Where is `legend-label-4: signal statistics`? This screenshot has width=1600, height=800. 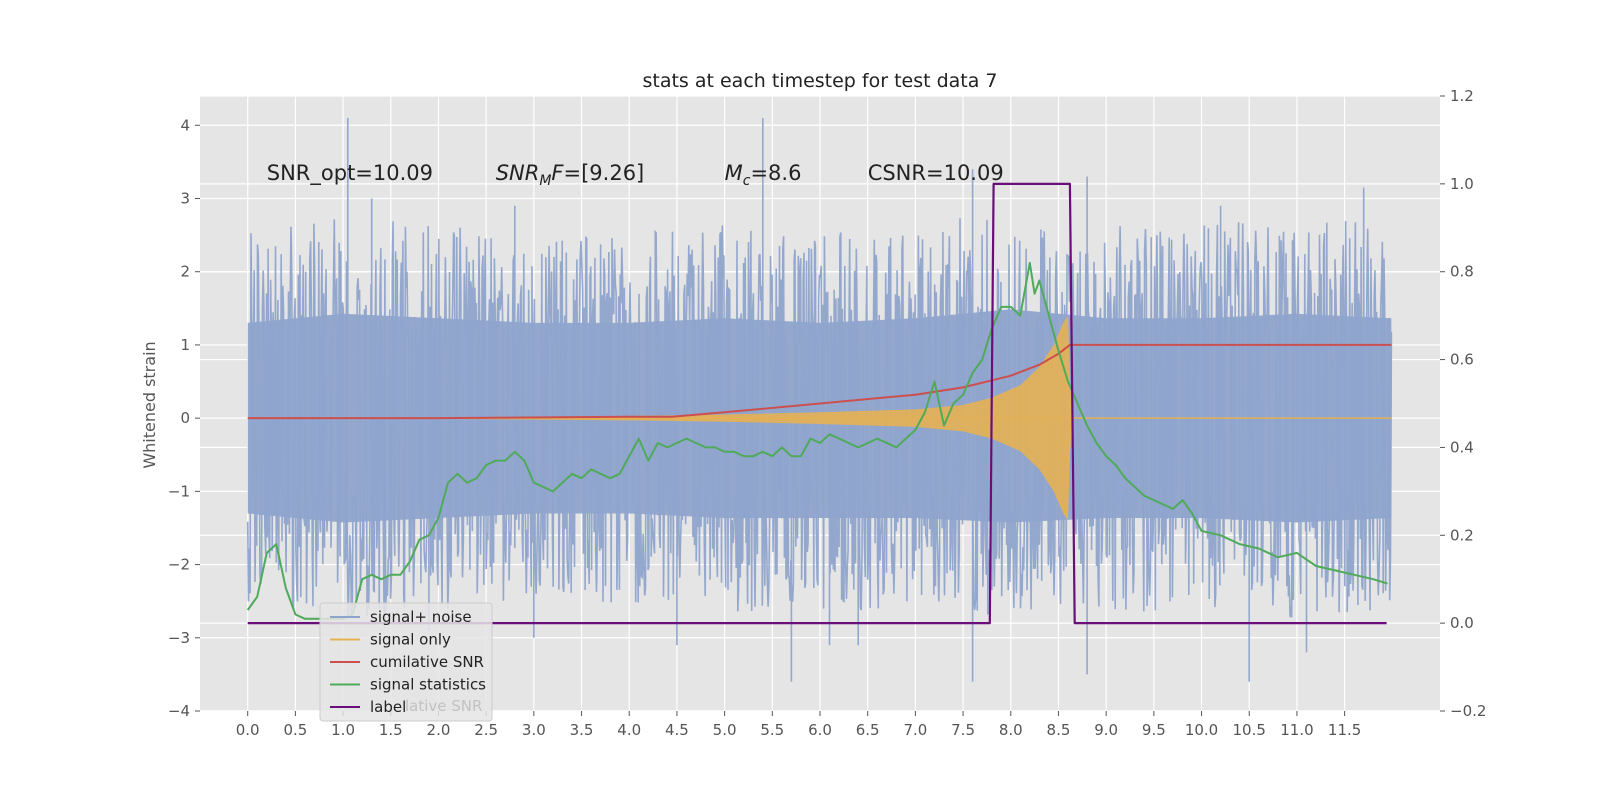 legend-label-4: signal statistics is located at coordinates (428, 685).